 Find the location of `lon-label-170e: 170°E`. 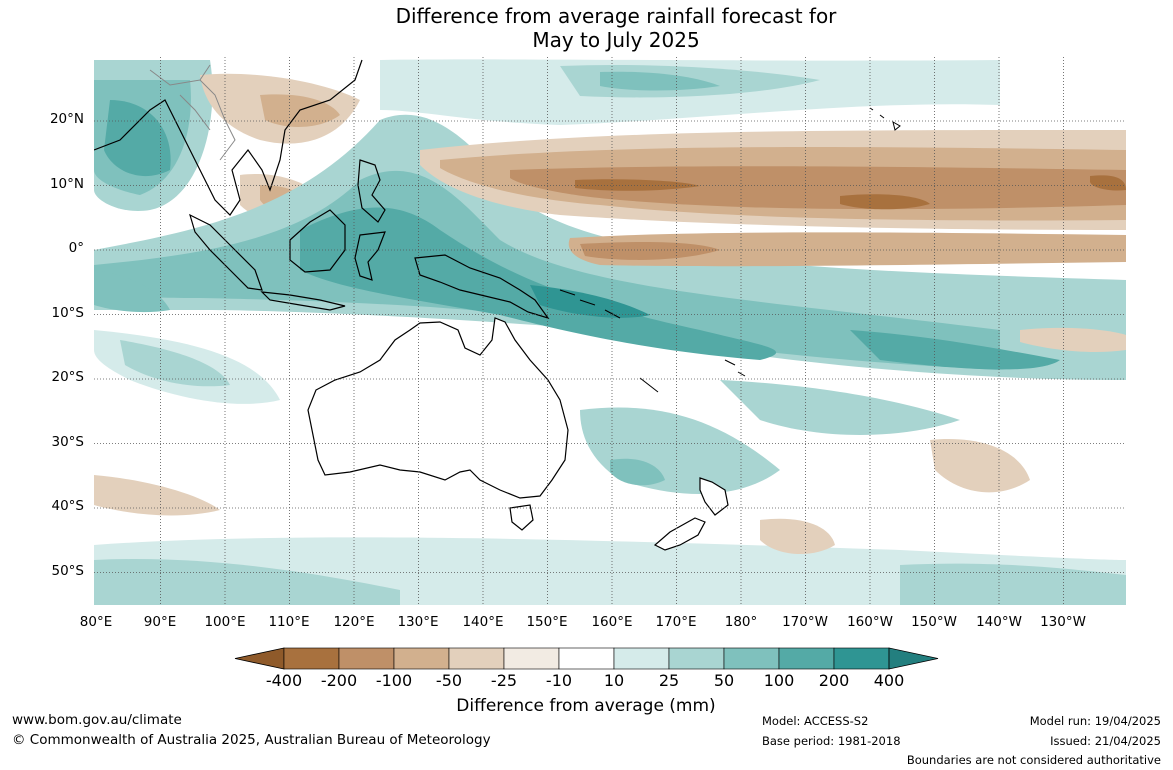

lon-label-170e: 170°E is located at coordinates (676, 622).